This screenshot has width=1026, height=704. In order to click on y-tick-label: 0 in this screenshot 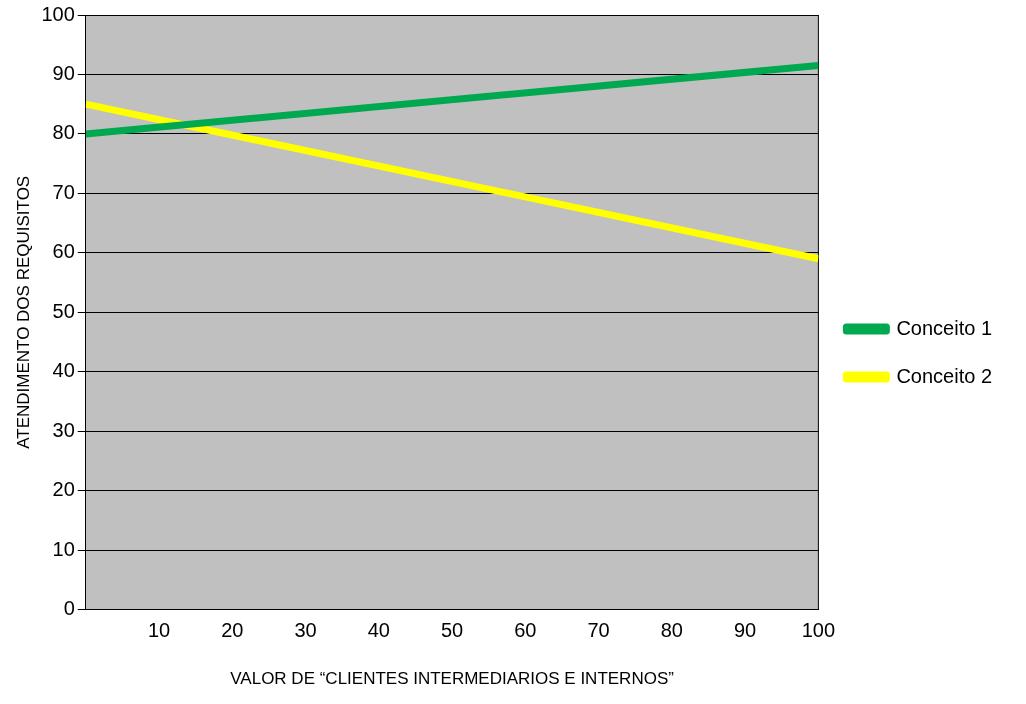, I will do `click(69, 608)`.